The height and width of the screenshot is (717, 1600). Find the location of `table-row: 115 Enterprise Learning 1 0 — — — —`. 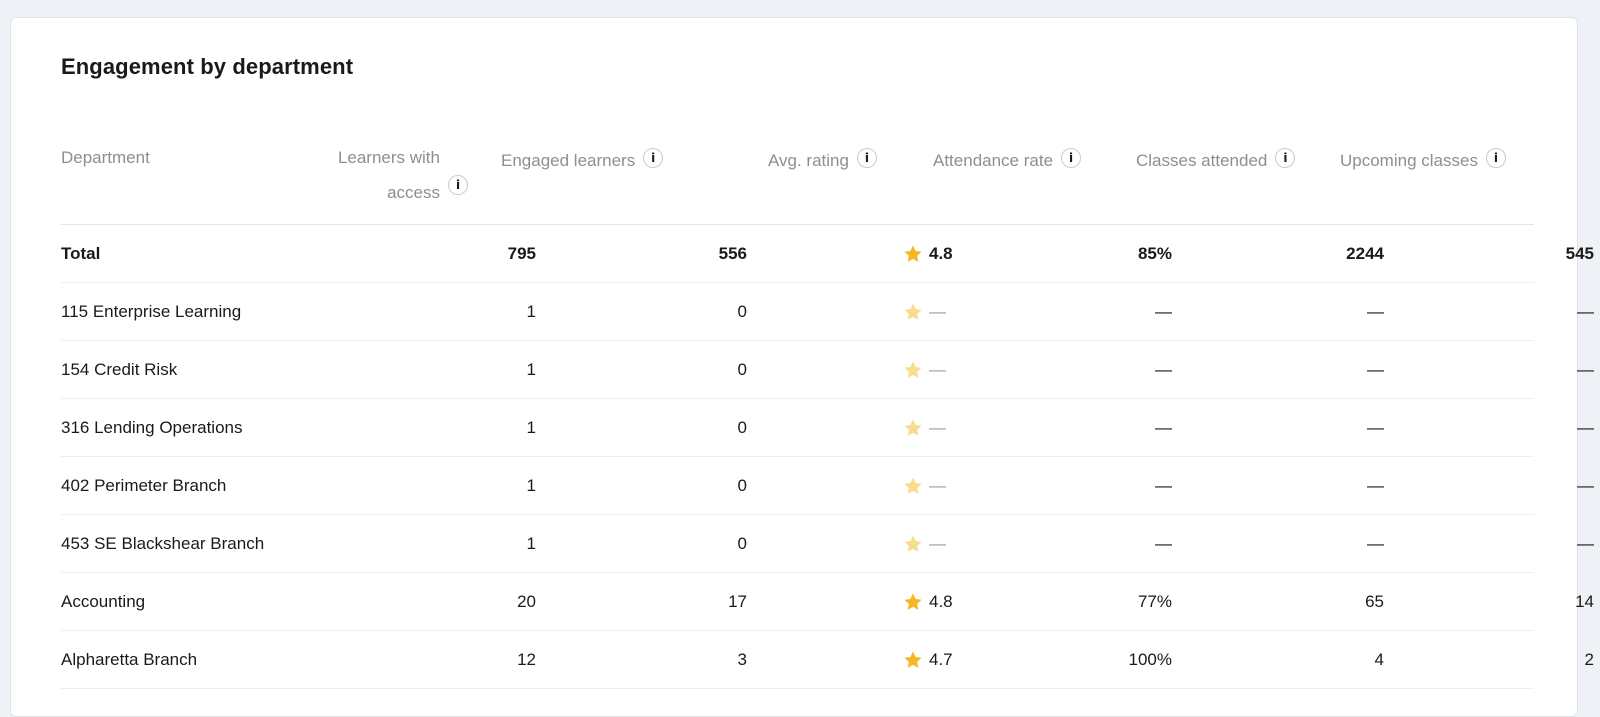

table-row: 115 Enterprise Learning 1 0 — — — — is located at coordinates (827, 312).